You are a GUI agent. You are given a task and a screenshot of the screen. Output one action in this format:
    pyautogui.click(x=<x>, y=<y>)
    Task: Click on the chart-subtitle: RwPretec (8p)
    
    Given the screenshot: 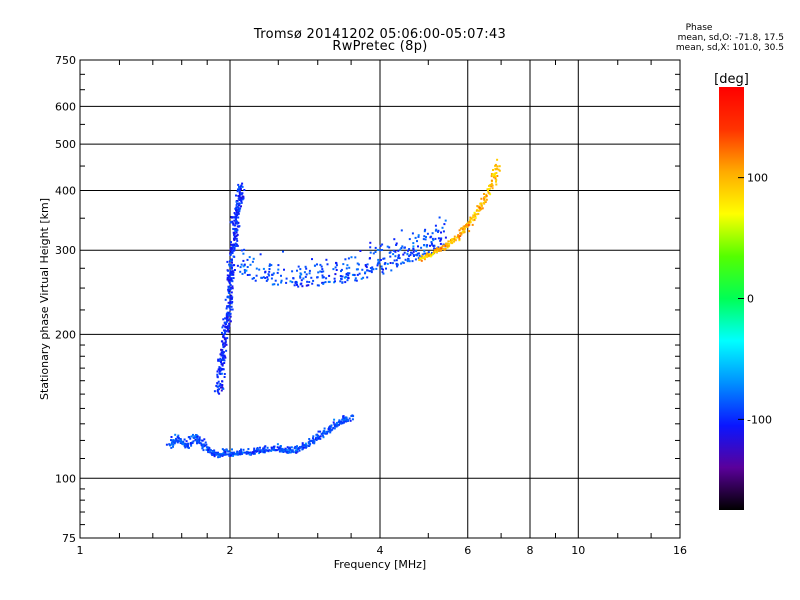 What is the action you would take?
    pyautogui.click(x=380, y=46)
    